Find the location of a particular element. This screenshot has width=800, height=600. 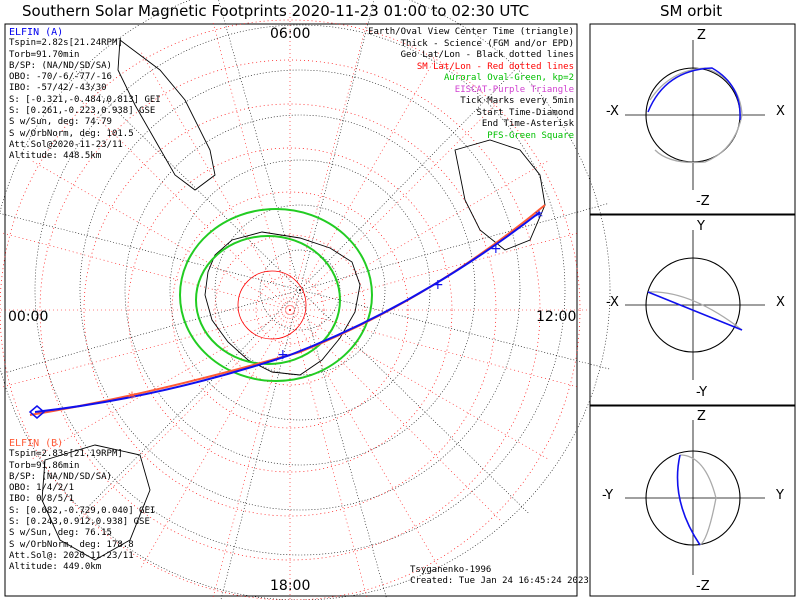

track-tick-3: + is located at coordinates (496, 249).